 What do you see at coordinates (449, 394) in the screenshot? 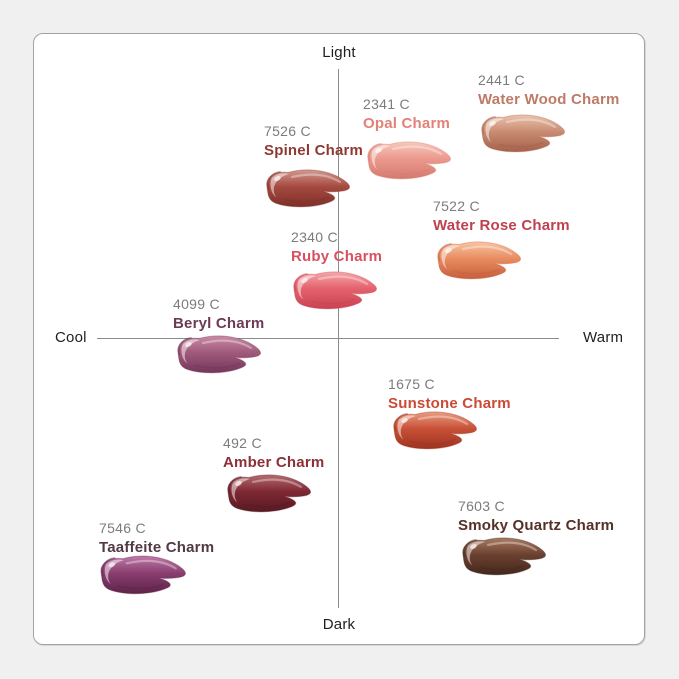
I see `product-label: 1675 C Sunstone Charm` at bounding box center [449, 394].